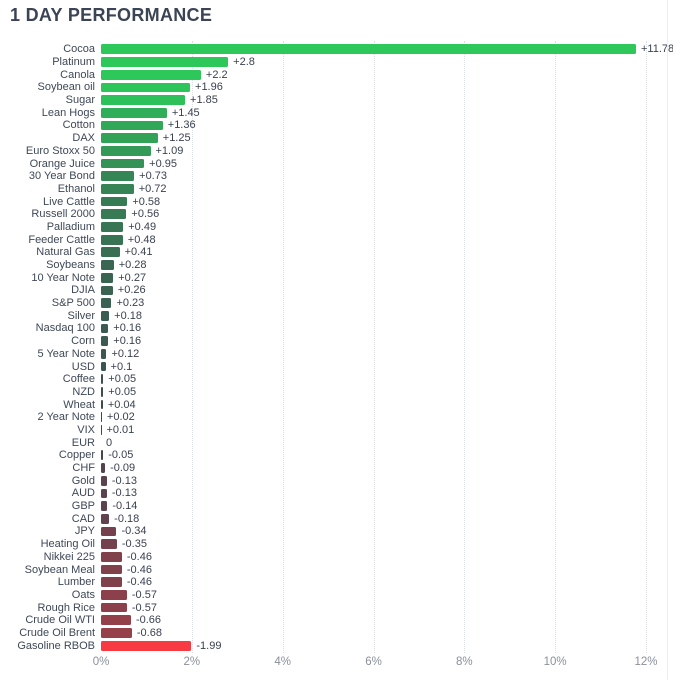 This screenshot has height=680, width=673. Describe the element at coordinates (163, 163) in the screenshot. I see `bar-value: +0.95` at that location.